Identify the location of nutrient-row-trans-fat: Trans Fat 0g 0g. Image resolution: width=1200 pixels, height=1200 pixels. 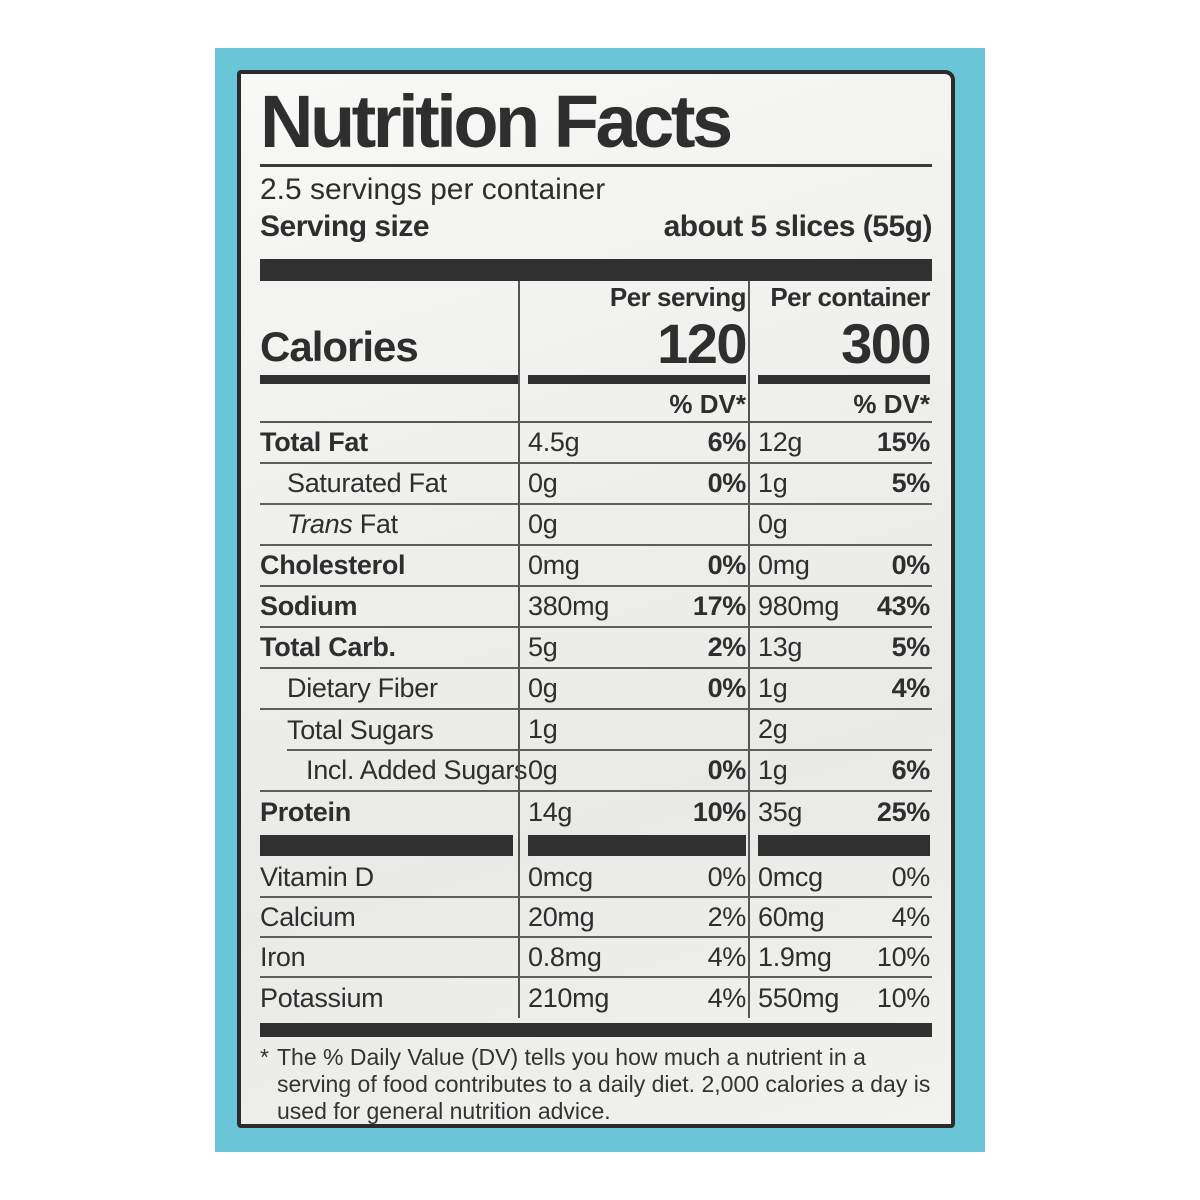
(596, 525).